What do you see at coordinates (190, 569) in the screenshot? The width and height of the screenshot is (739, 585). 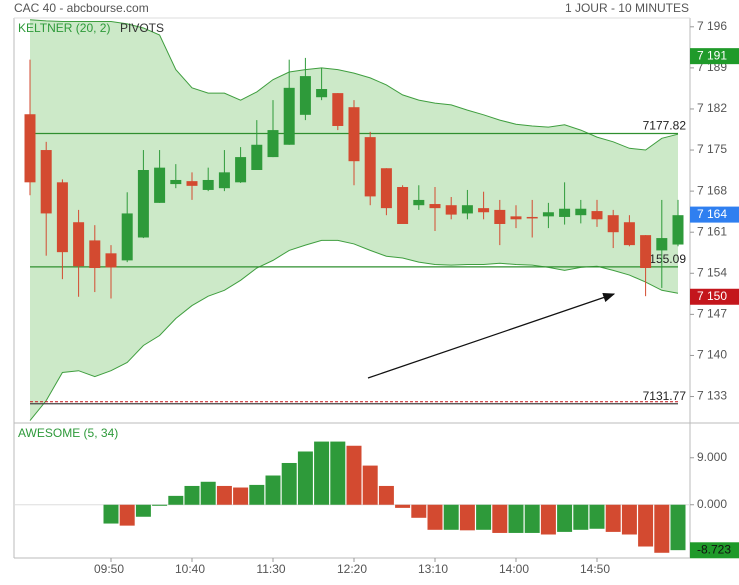 I see `x-tick-label: 10:40` at bounding box center [190, 569].